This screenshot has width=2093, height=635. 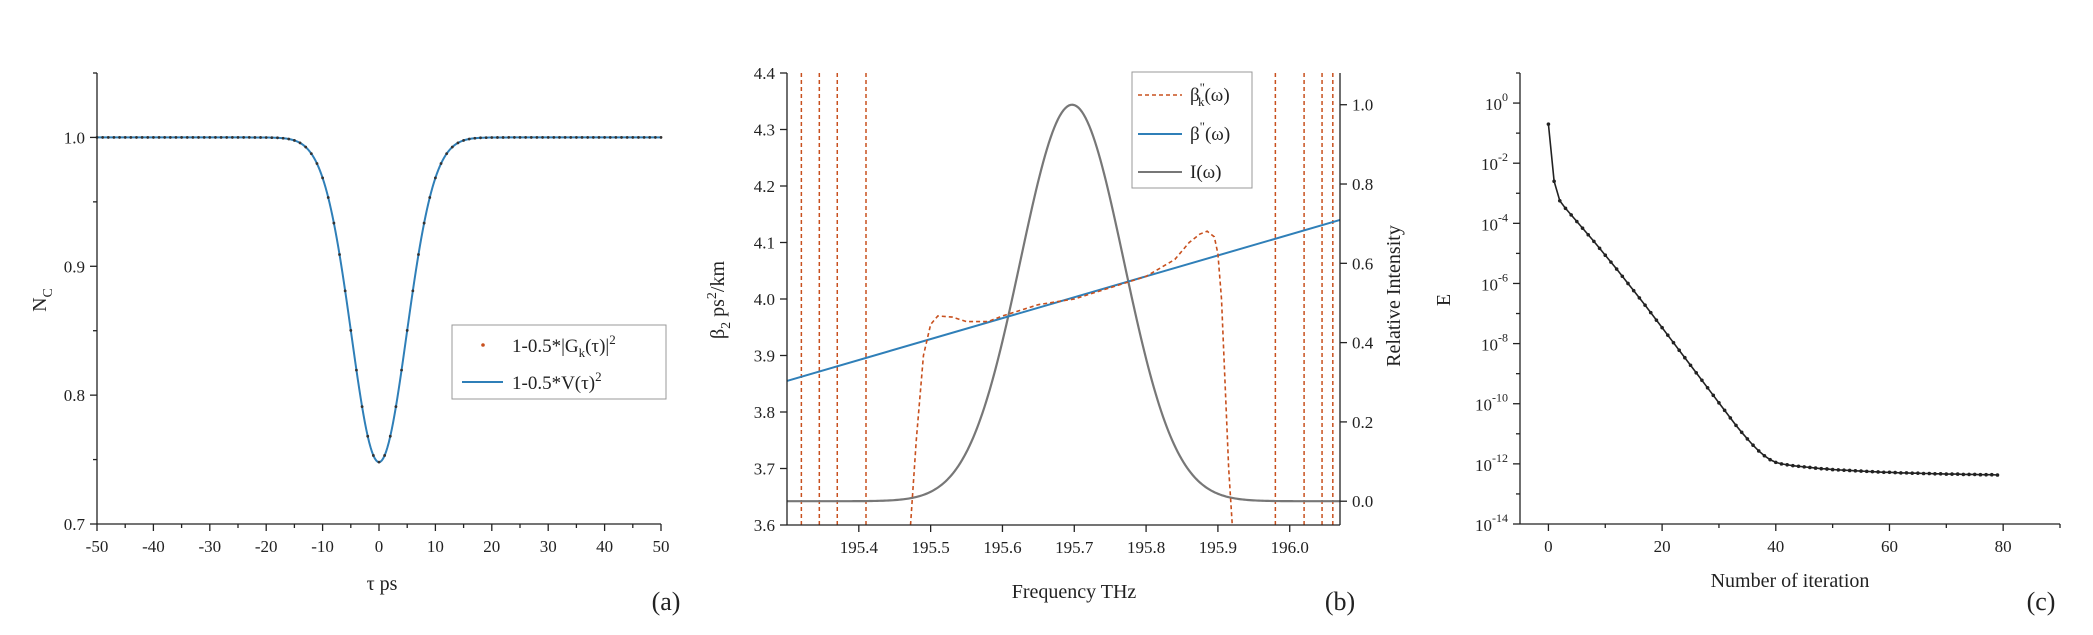 I want to click on panel-b-legend: β" k(ω) β"(ω) I(ω), so click(x=1192, y=130).